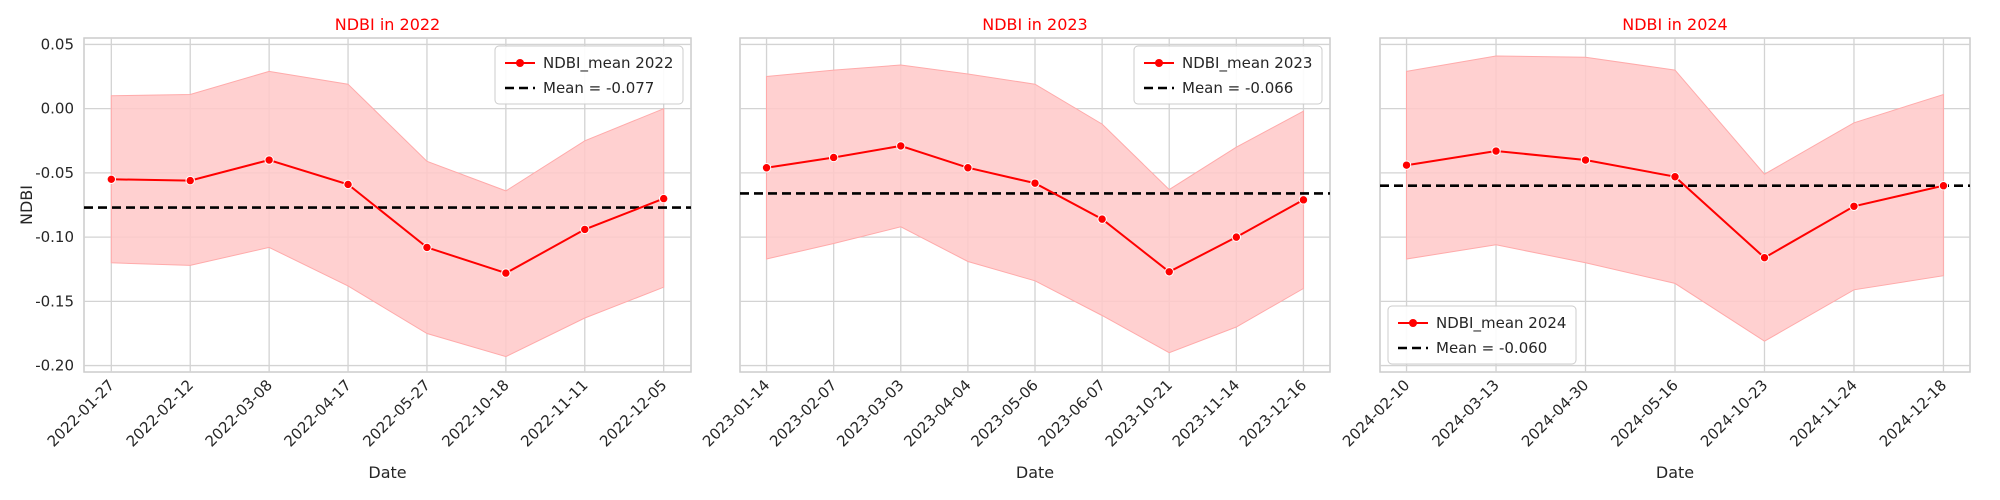 This screenshot has height=500, width=2000. I want to click on x-tick-label: 2024-02-10, so click(1376, 413).